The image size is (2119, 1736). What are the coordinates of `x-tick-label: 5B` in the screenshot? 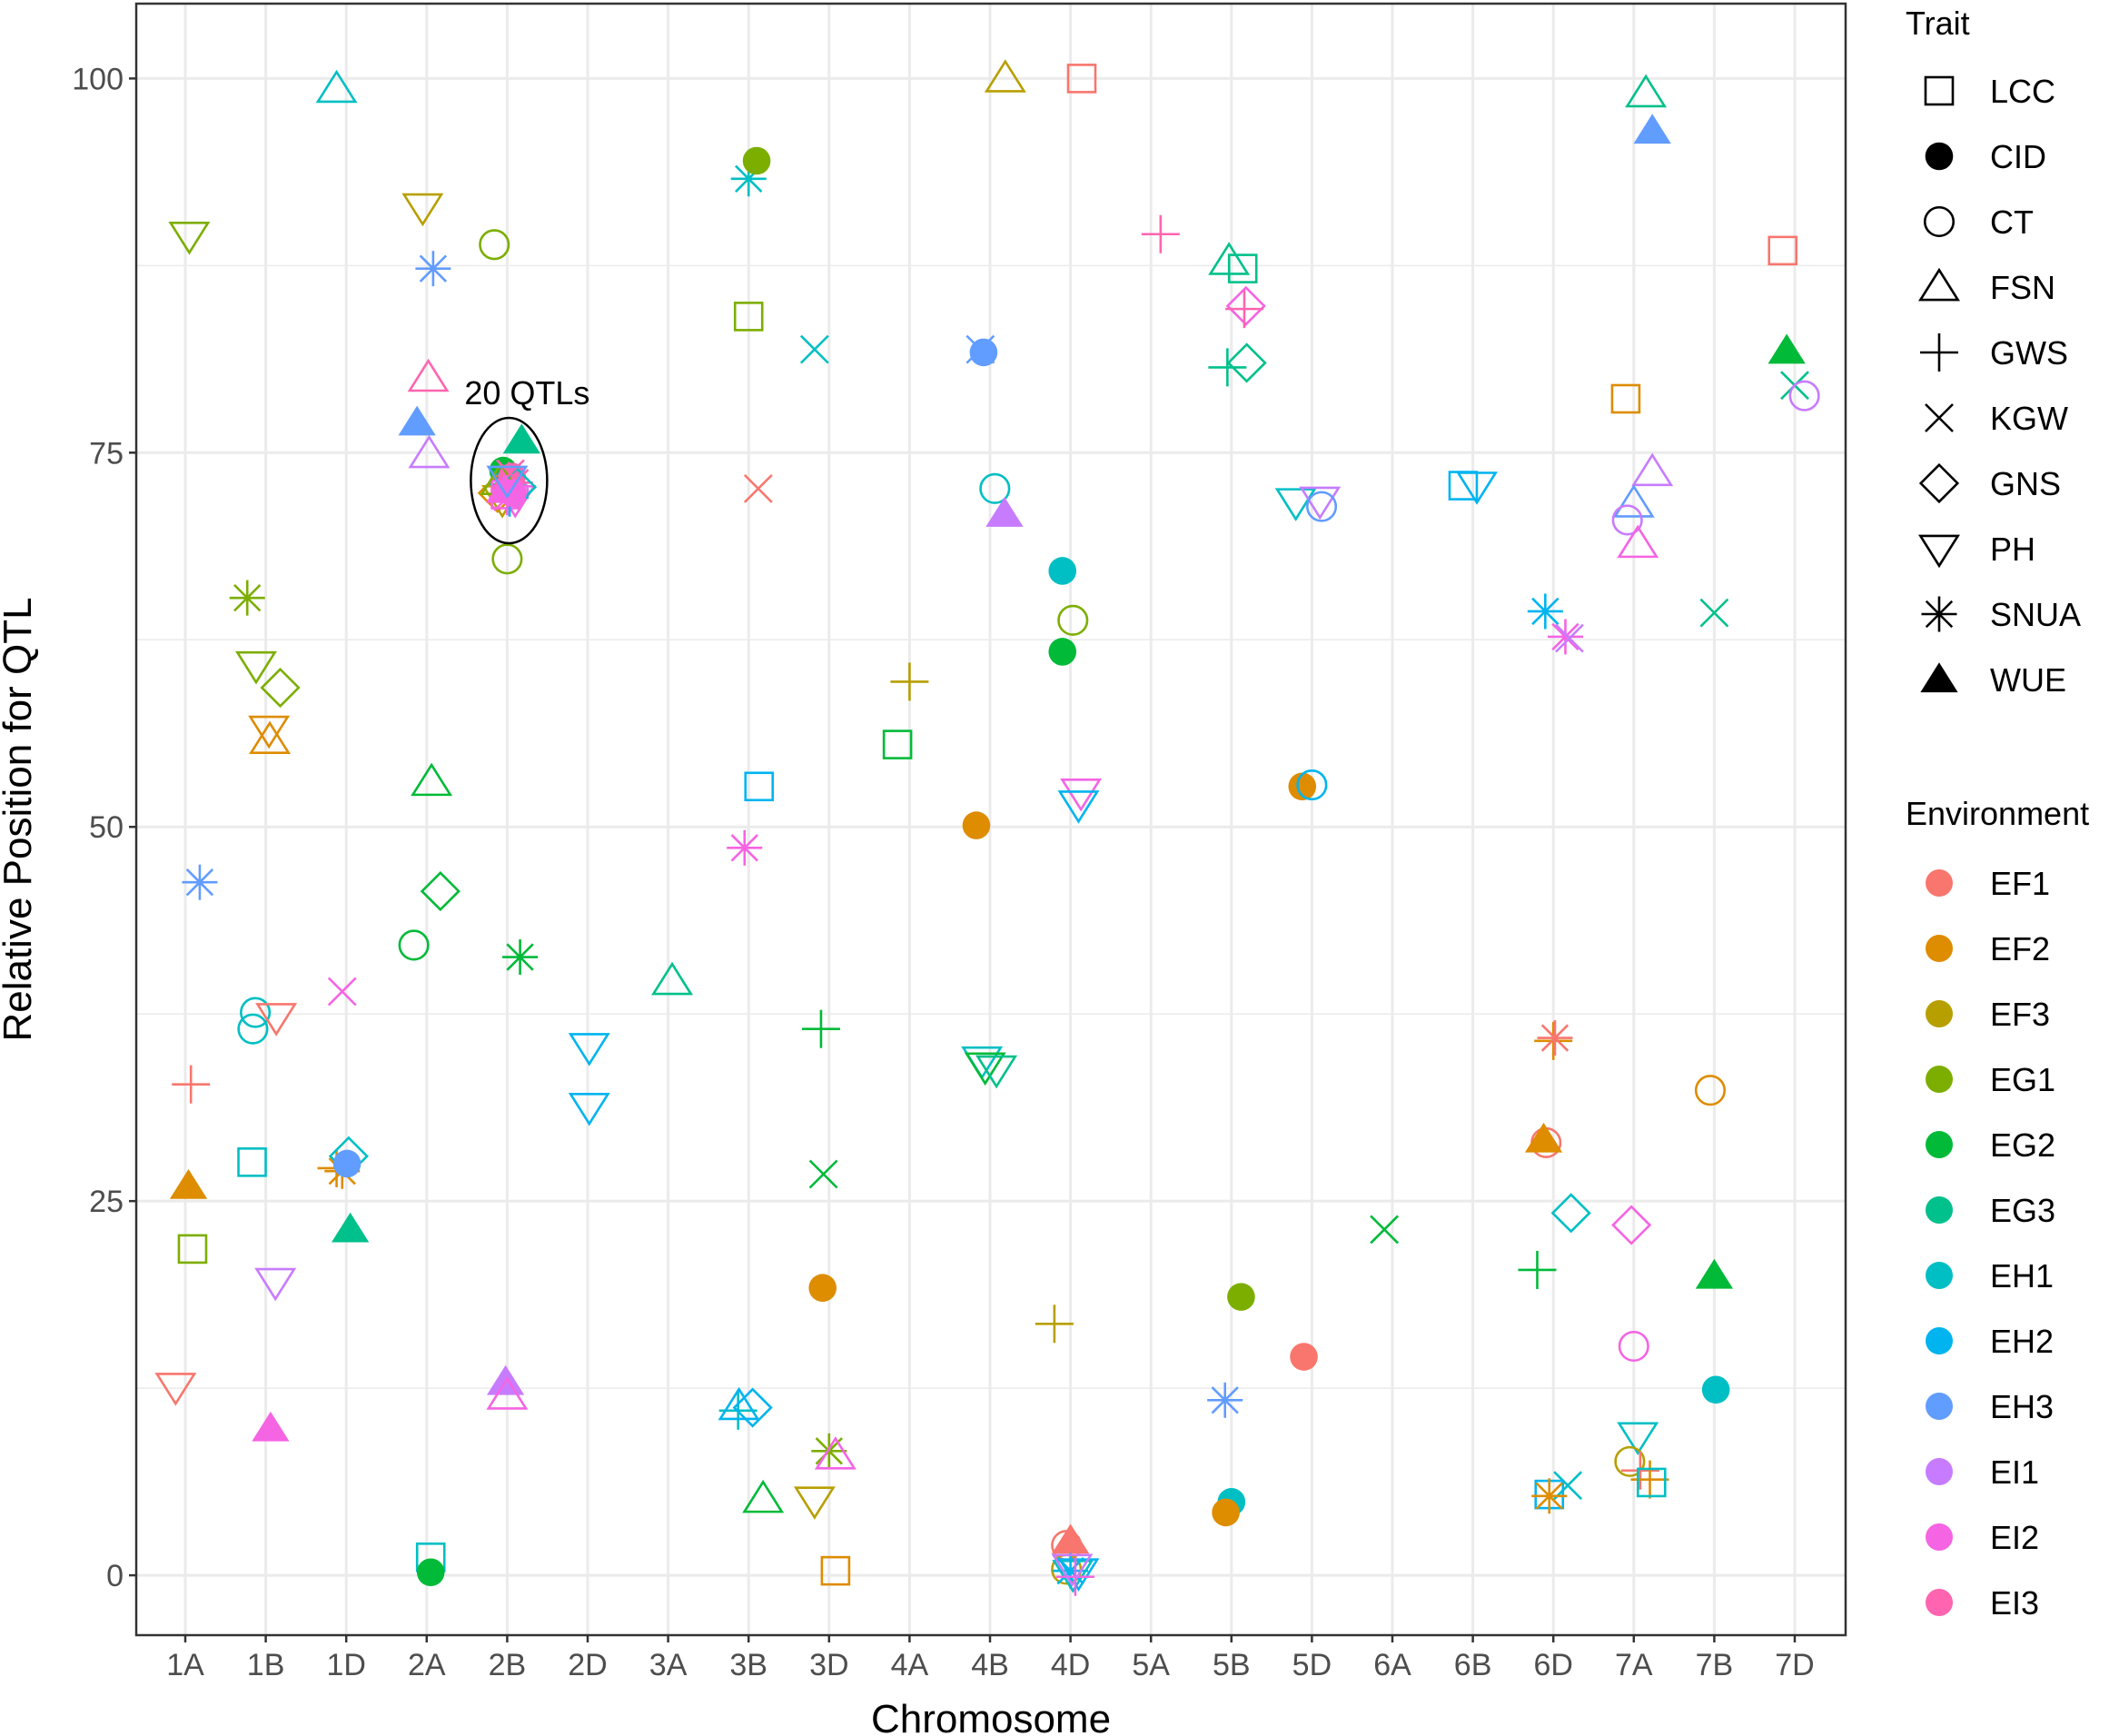 It's located at (1232, 1665).